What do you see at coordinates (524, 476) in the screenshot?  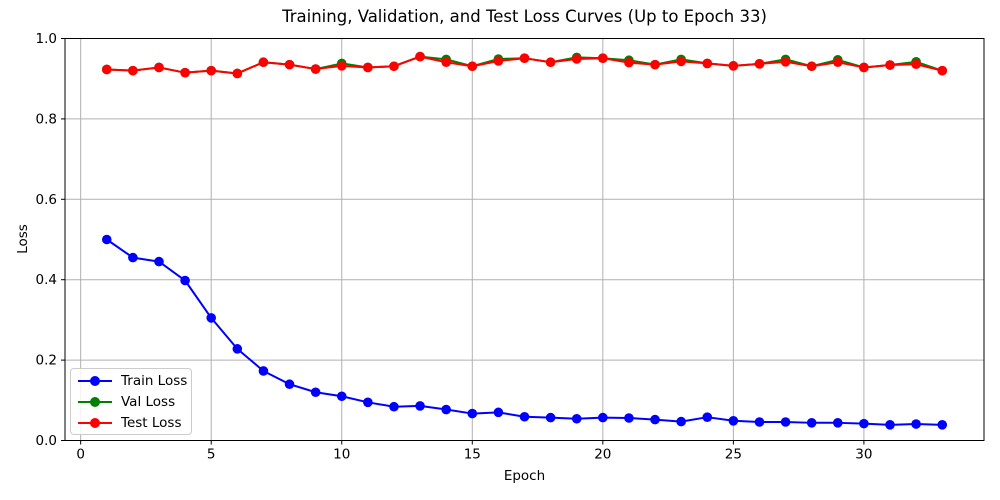 I see `x-axis-label: Epoch` at bounding box center [524, 476].